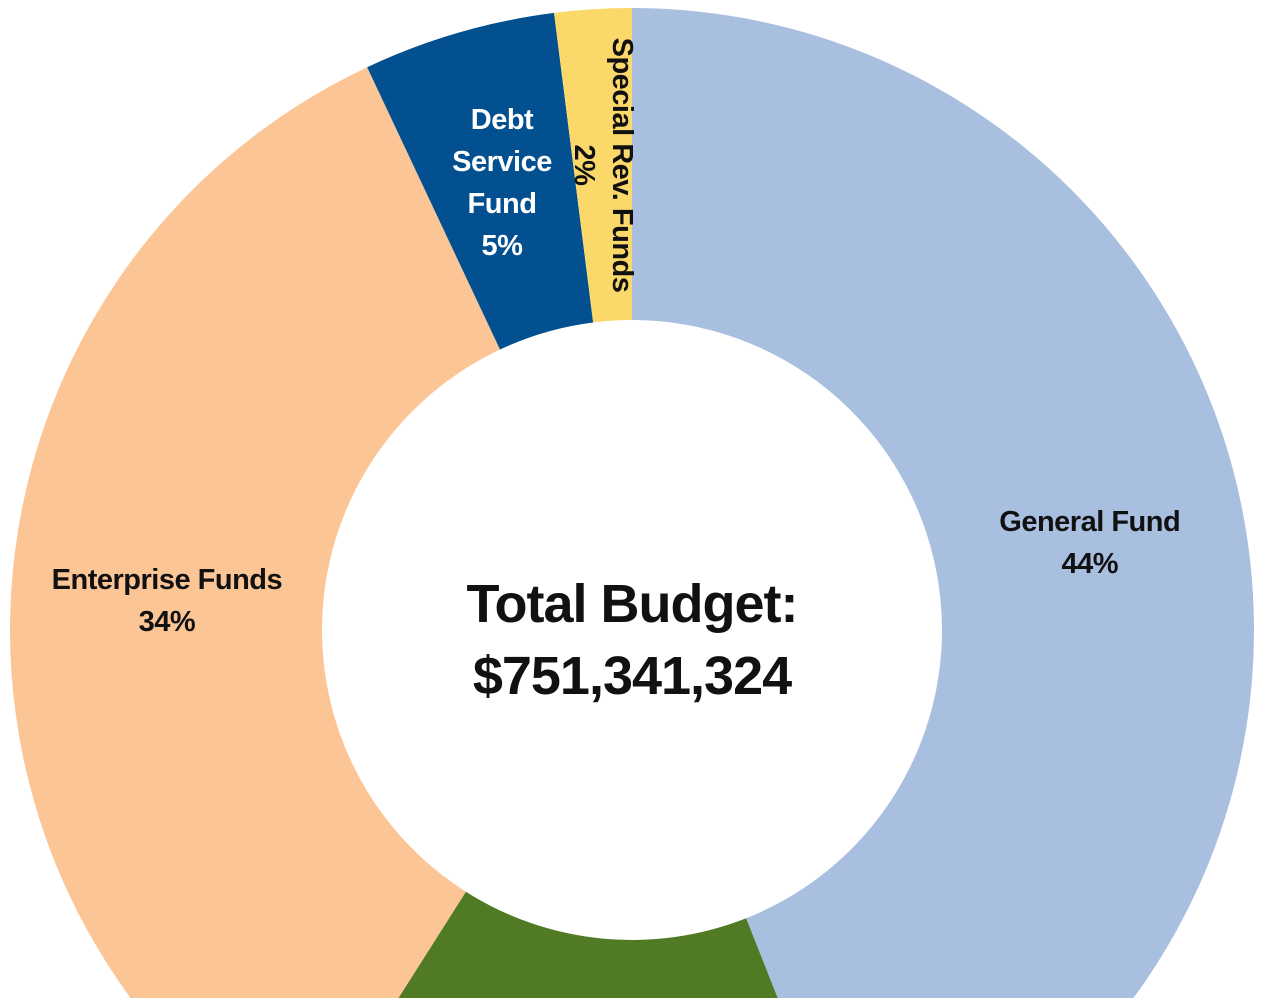  What do you see at coordinates (167, 621) in the screenshot?
I see `slice-value: 34%` at bounding box center [167, 621].